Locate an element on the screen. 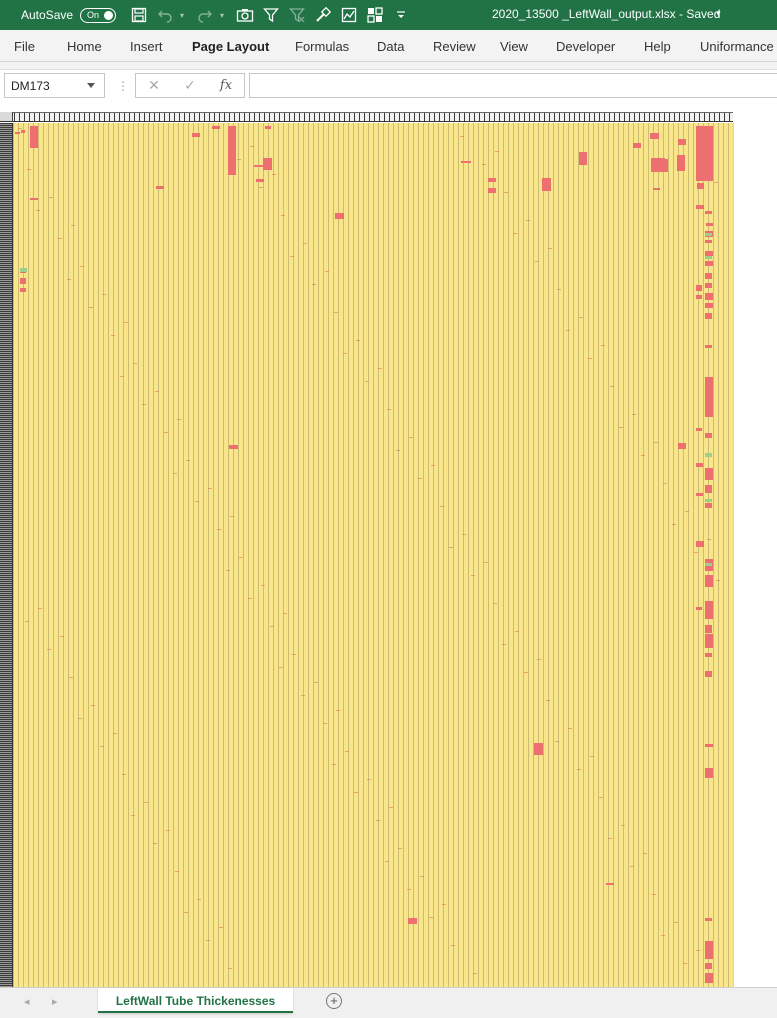 The height and width of the screenshot is (1018, 777). redo-dropdown-icon: ▾ is located at coordinates (222, 15).